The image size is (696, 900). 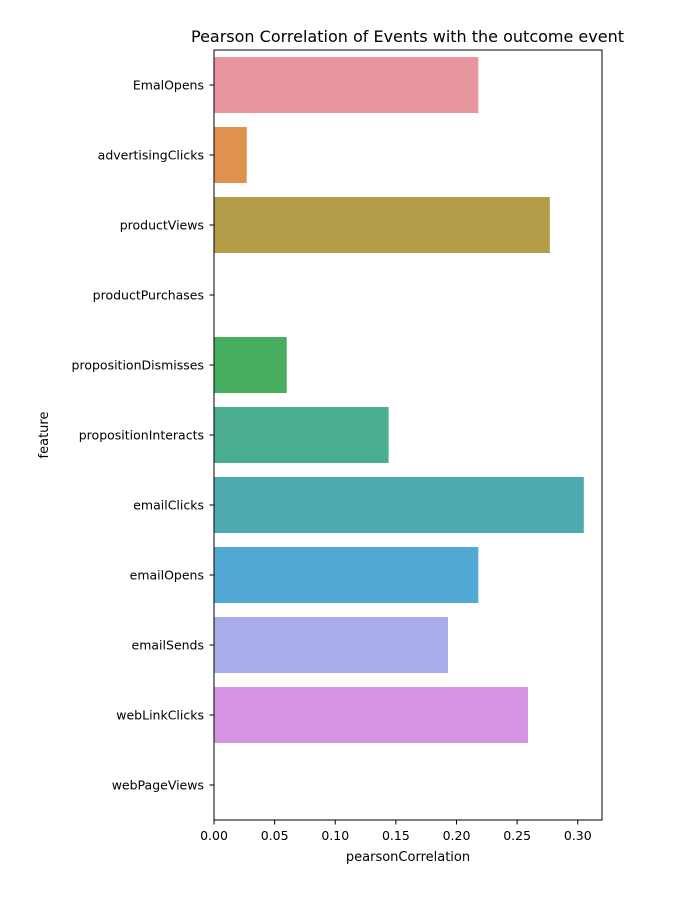 I want to click on y-tick-label: webLinkClicks, so click(x=160, y=715).